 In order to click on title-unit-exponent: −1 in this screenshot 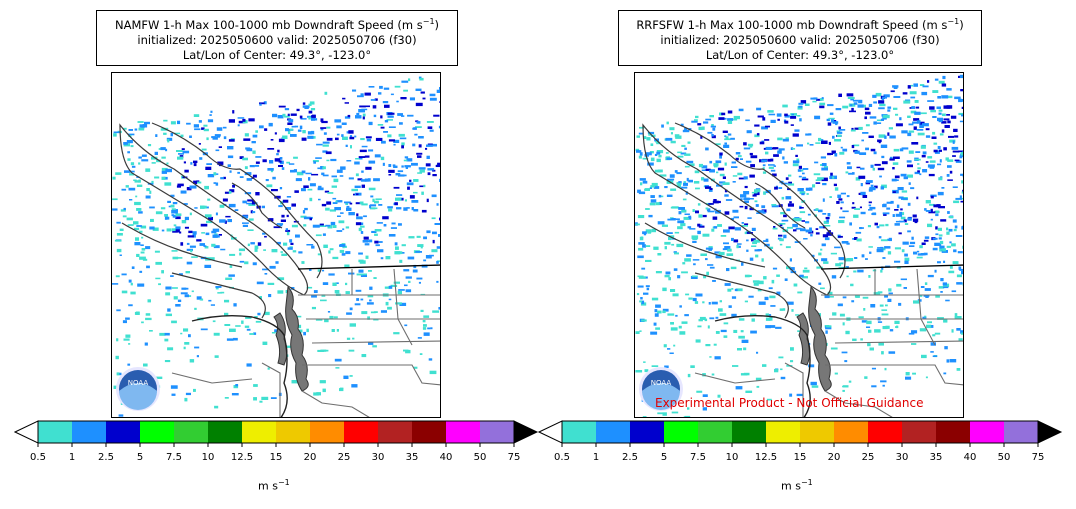, I will do `click(428, 21)`.